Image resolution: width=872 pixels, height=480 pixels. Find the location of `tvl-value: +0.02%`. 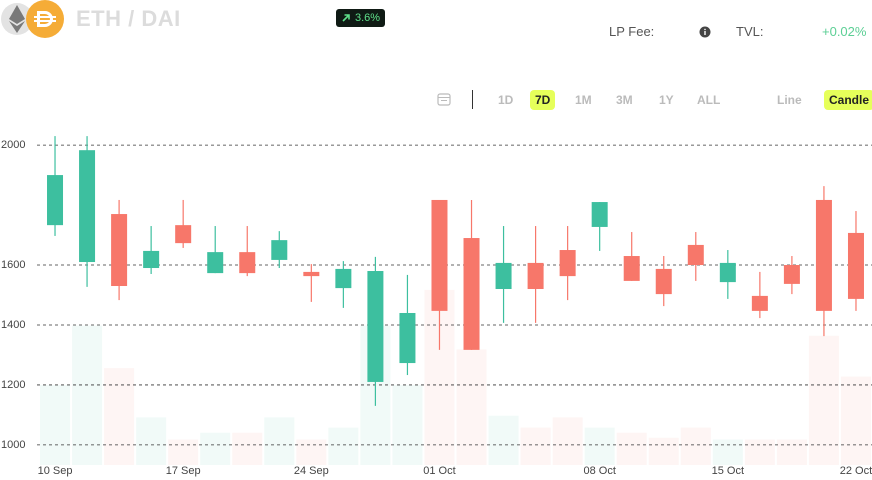

tvl-value: +0.02% is located at coordinates (844, 31).